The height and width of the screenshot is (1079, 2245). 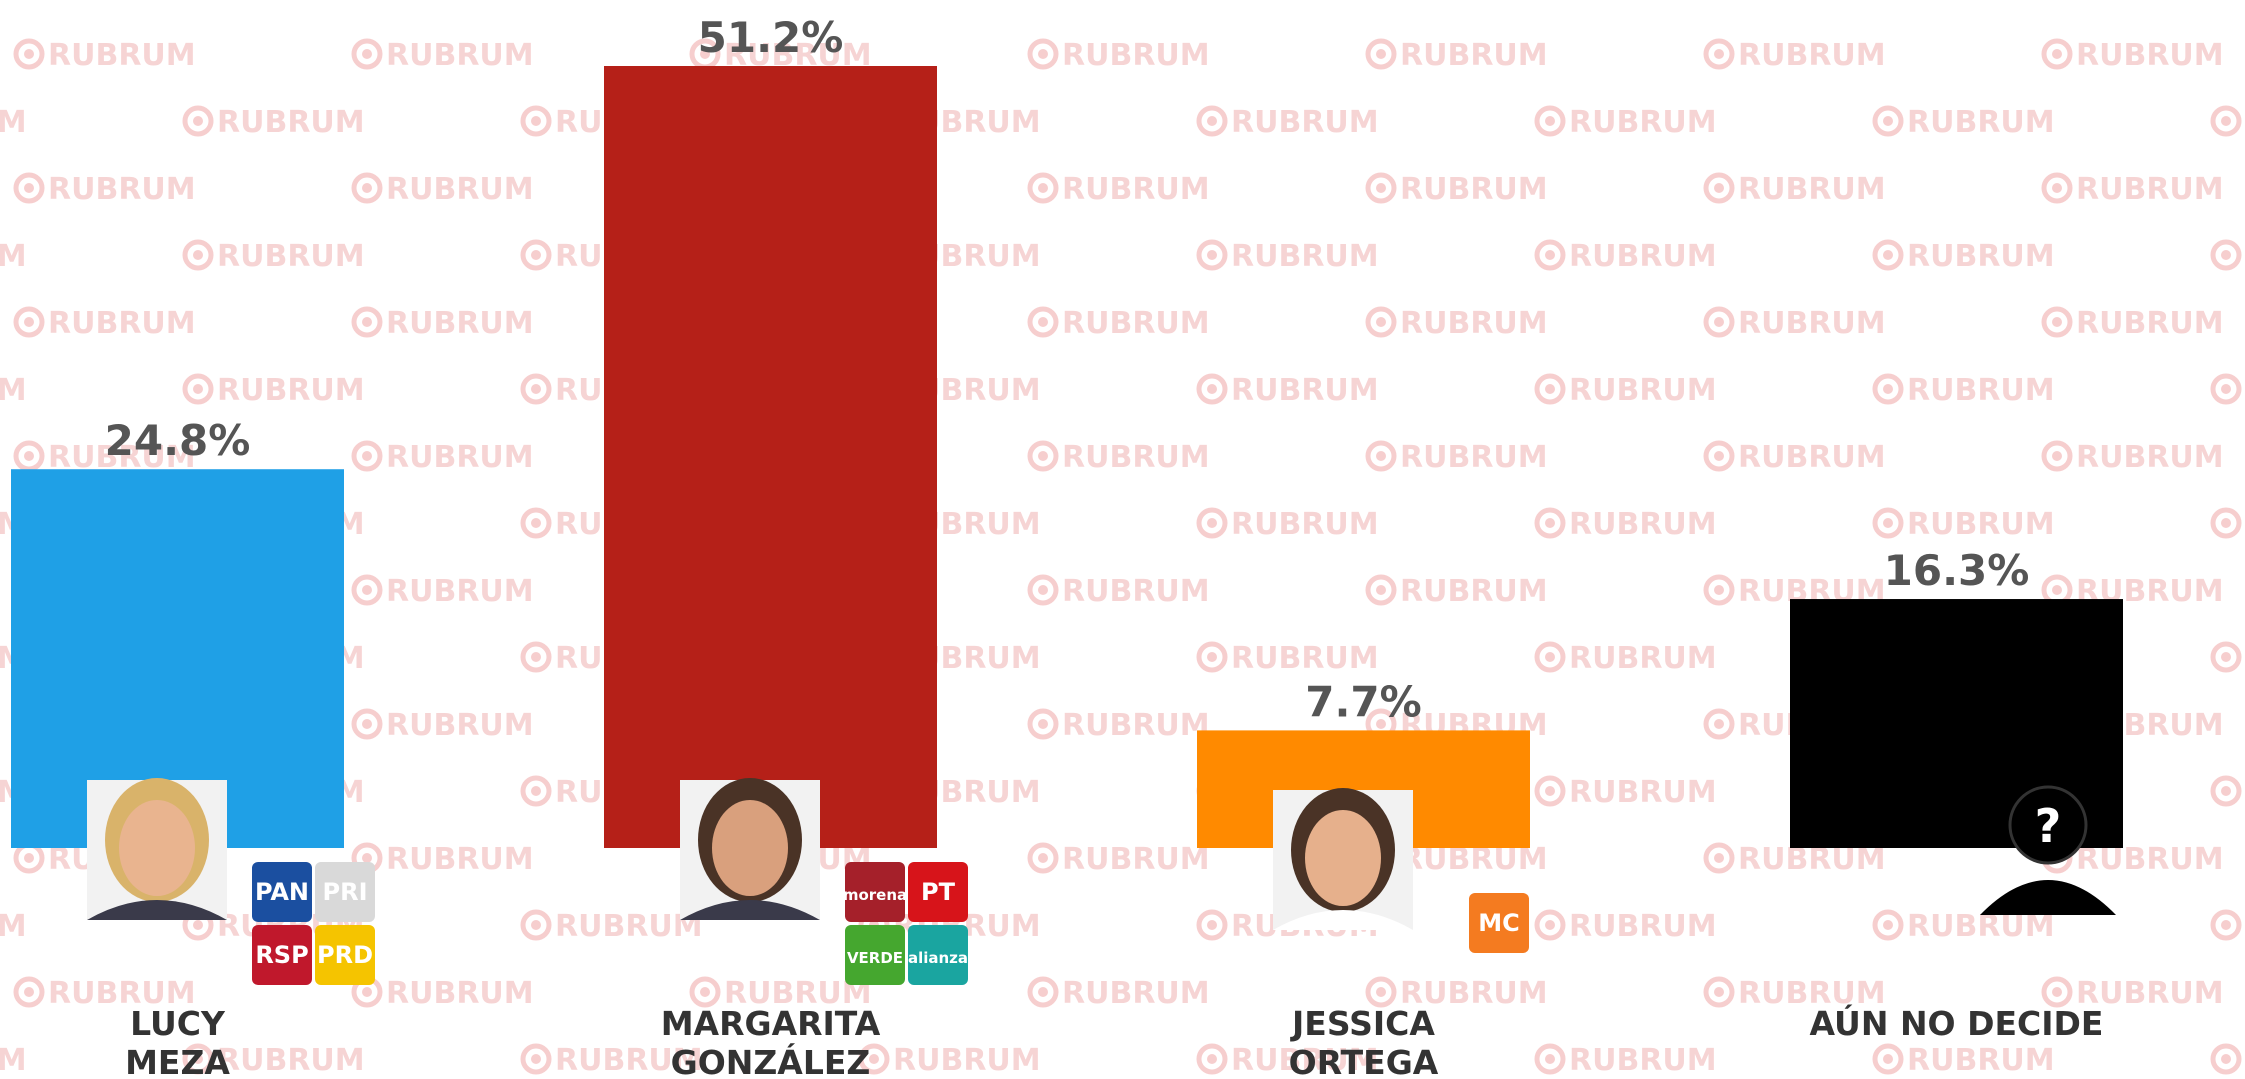 I want to click on silhouette-body, so click(x=2048, y=897).